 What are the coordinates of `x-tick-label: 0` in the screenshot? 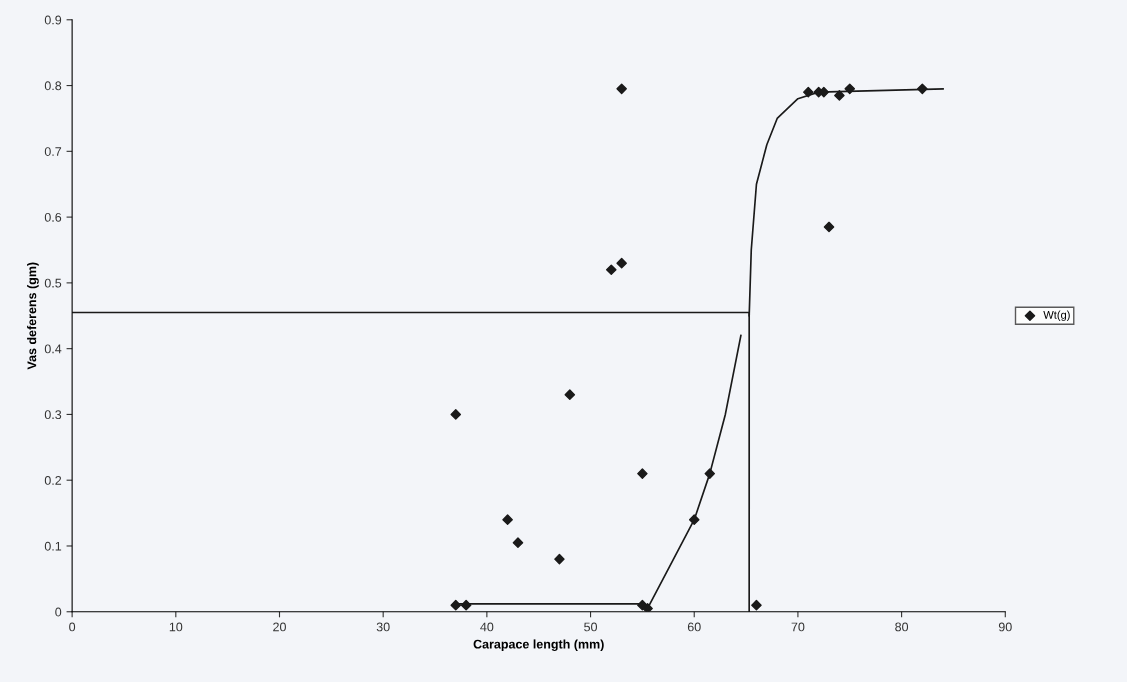 It's located at (72, 627).